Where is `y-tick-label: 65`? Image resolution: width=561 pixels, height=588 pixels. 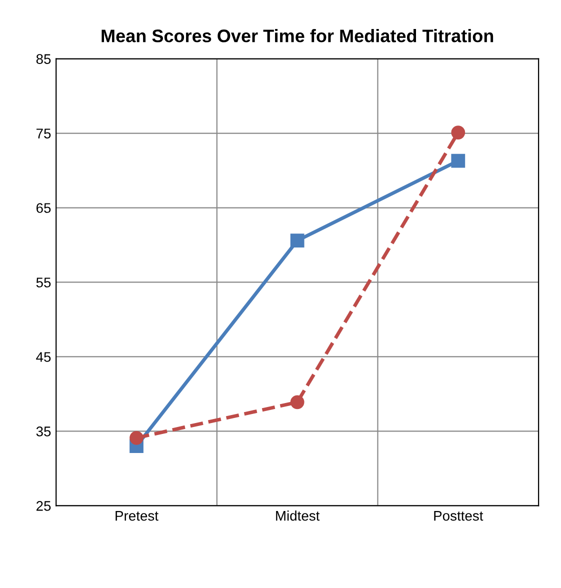 y-tick-label: 65 is located at coordinates (43, 208).